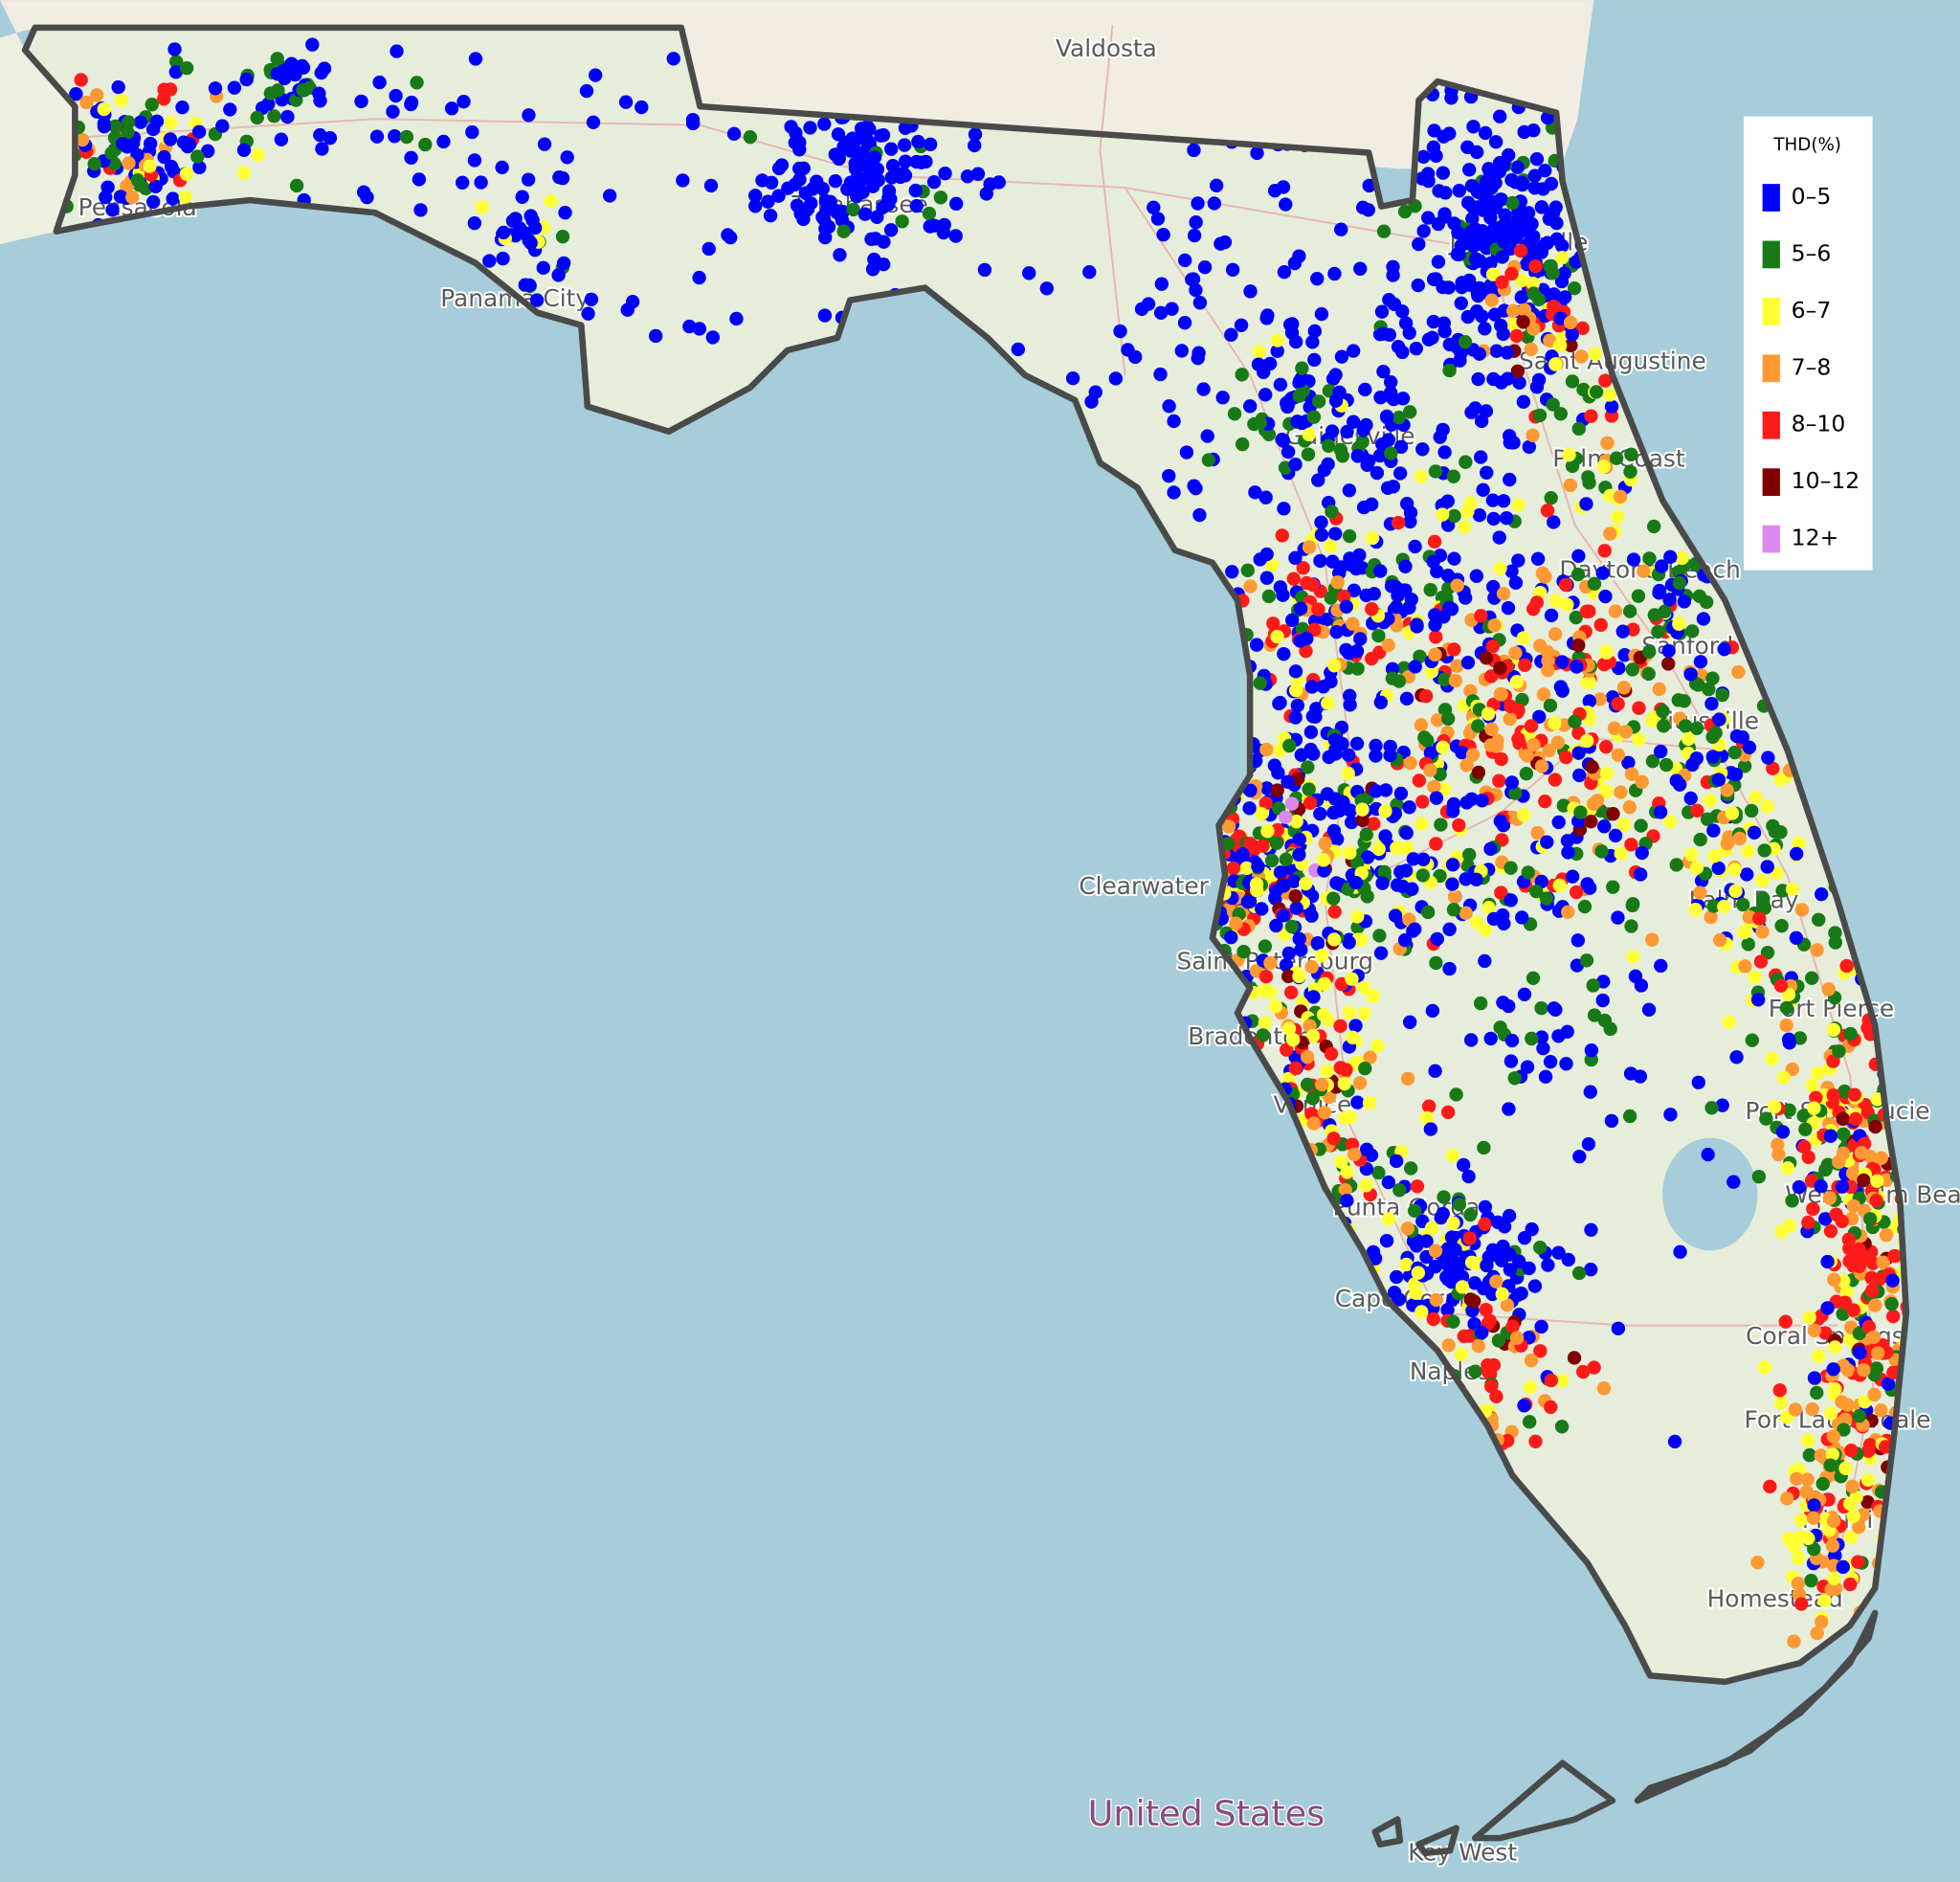  Describe the element at coordinates (1819, 424) in the screenshot. I see `legend-label: 8–10` at that location.